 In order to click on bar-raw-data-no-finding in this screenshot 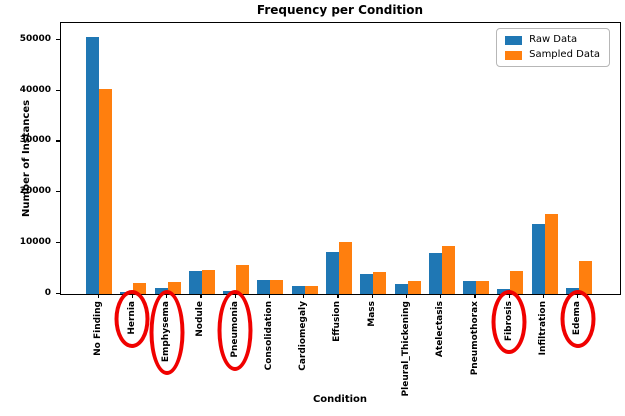, I will do `click(93, 165)`.